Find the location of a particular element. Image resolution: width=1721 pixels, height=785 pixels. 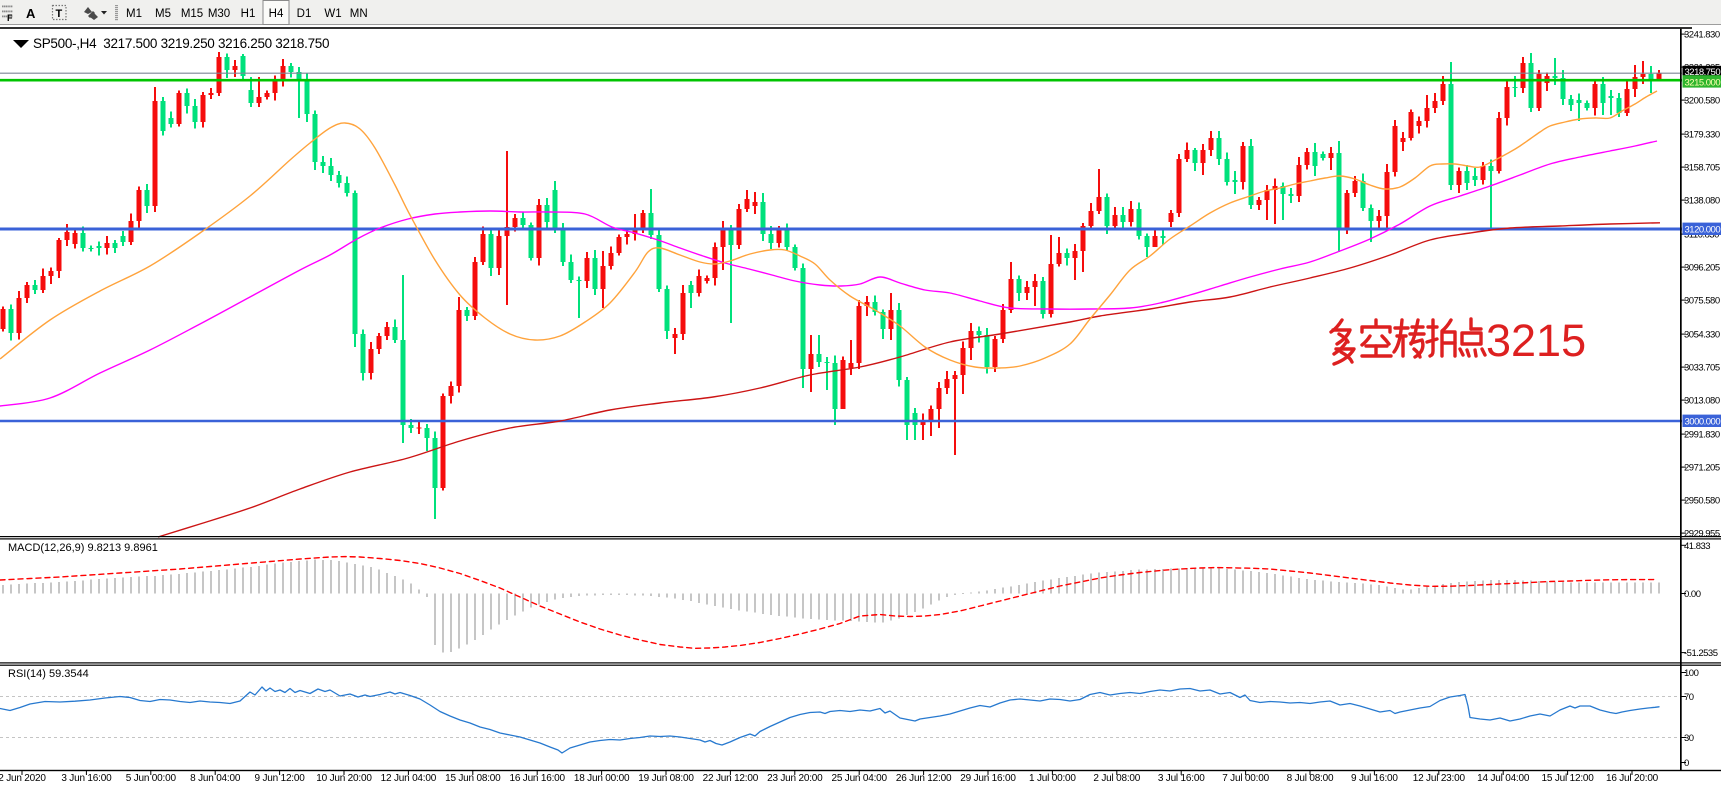

svg-text: 3096.205 is located at coordinates (1702, 268).